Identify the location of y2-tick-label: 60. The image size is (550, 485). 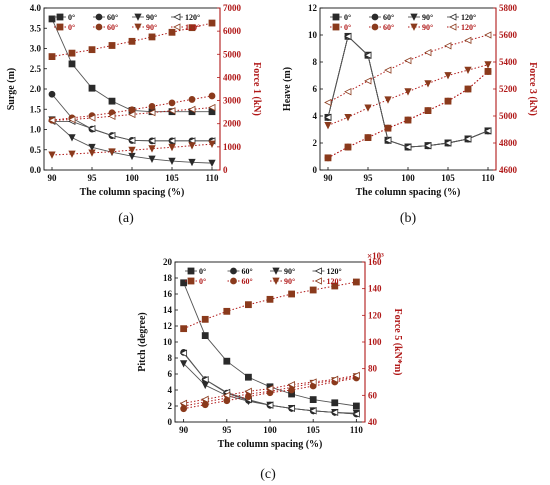
(373, 395).